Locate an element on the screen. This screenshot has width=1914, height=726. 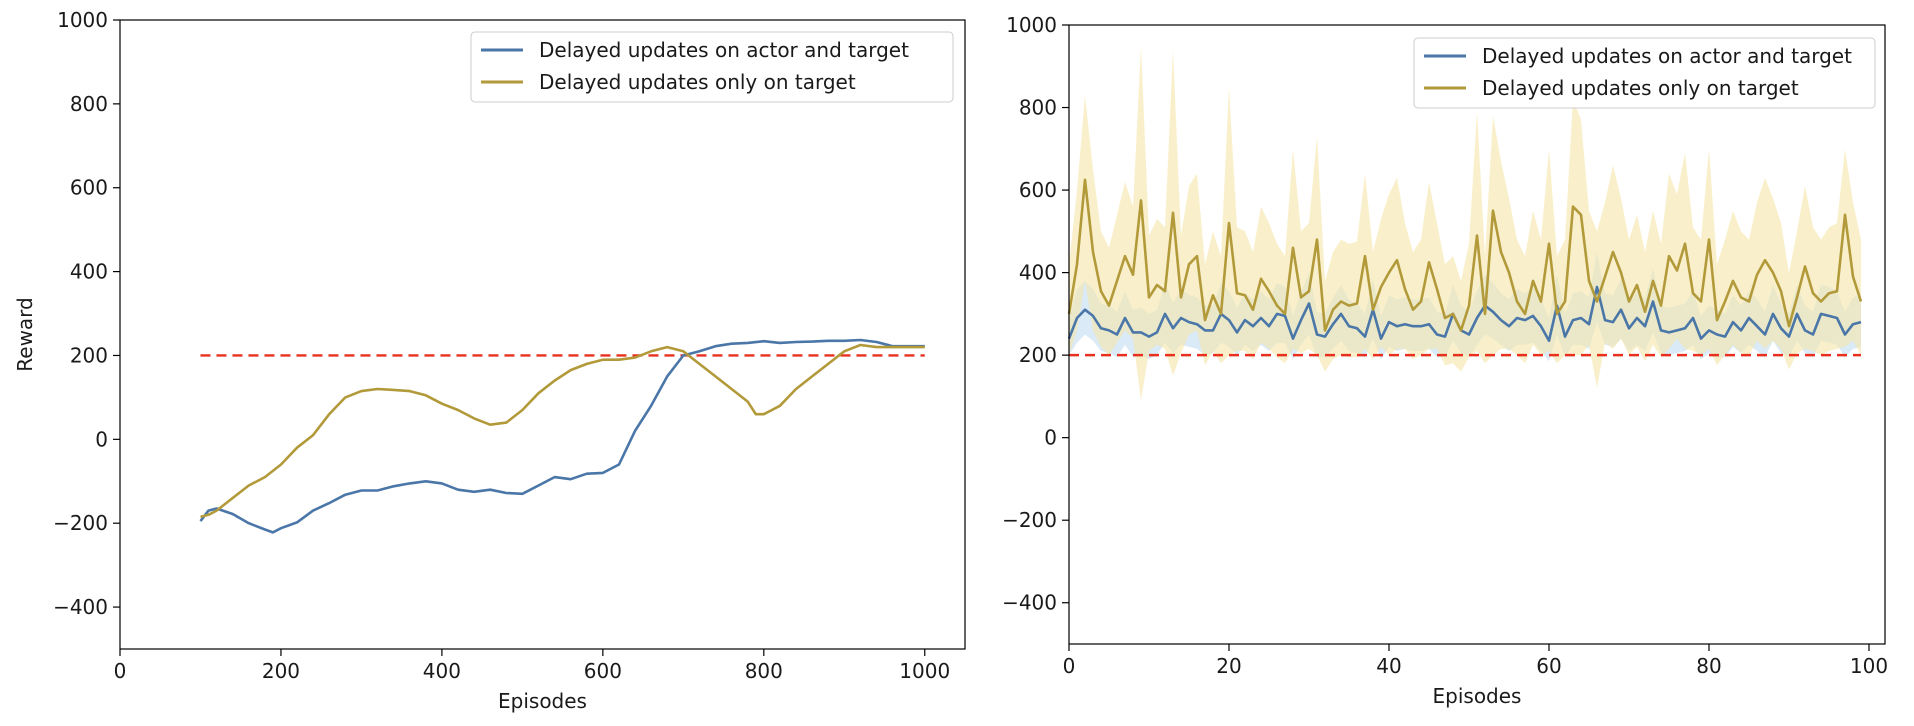
chart-right-y-tick-label: 400 is located at coordinates (1038, 273).